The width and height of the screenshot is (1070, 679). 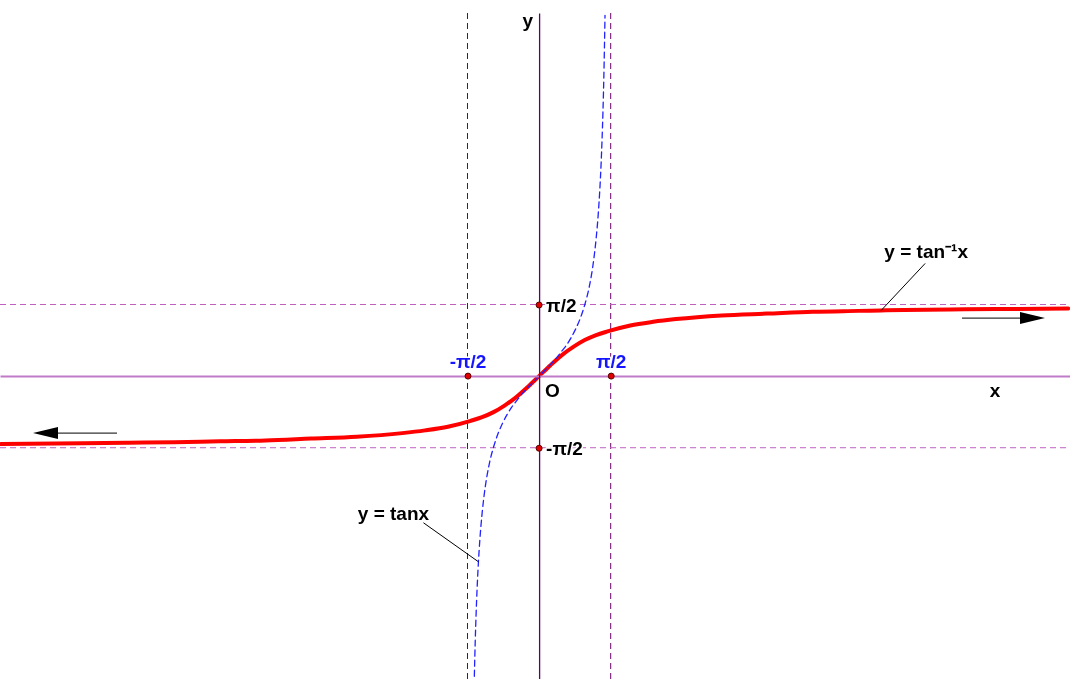 I want to click on annotation: O, so click(x=552, y=391).